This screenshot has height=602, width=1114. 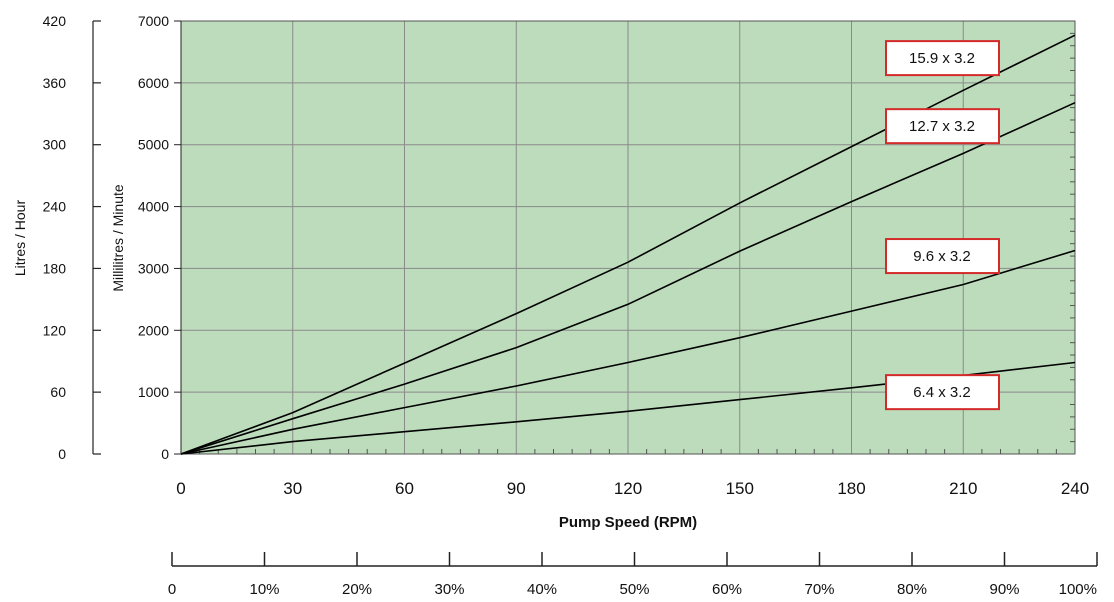 What do you see at coordinates (55, 21) in the screenshot?
I see `y2-tick-label: 420` at bounding box center [55, 21].